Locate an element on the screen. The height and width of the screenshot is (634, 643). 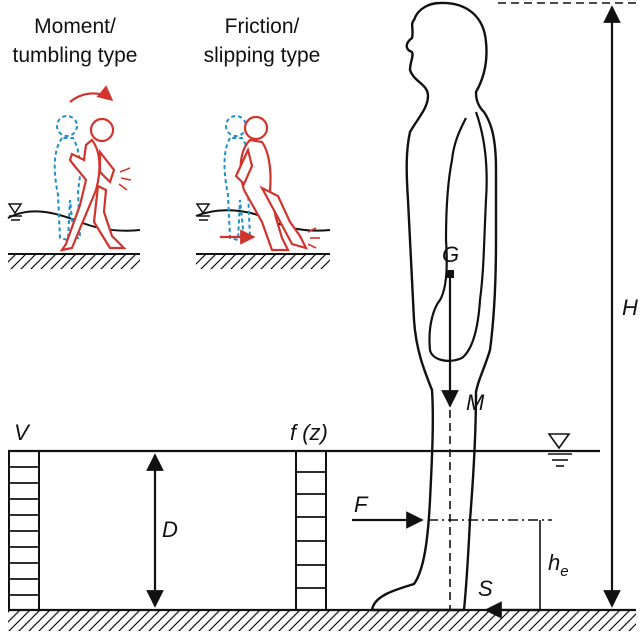
friction-title-line2: slipping type is located at coordinates (262, 55).